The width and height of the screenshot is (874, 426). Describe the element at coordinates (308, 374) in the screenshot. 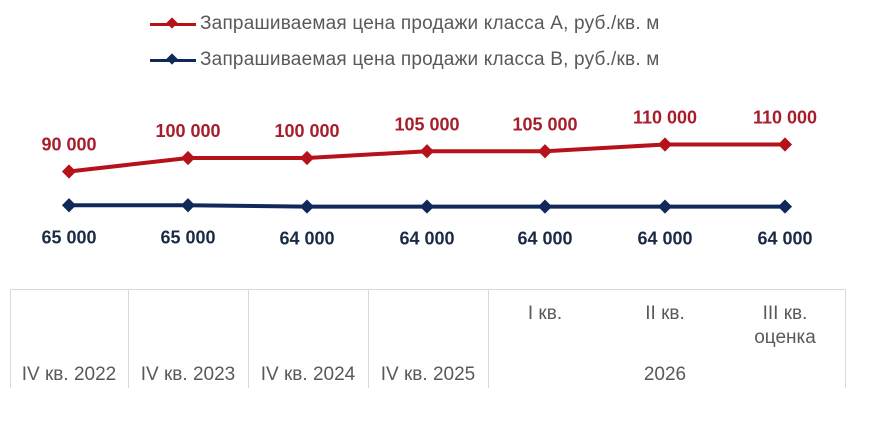

I see `x-axis-label: IV кв. 2024` at that location.